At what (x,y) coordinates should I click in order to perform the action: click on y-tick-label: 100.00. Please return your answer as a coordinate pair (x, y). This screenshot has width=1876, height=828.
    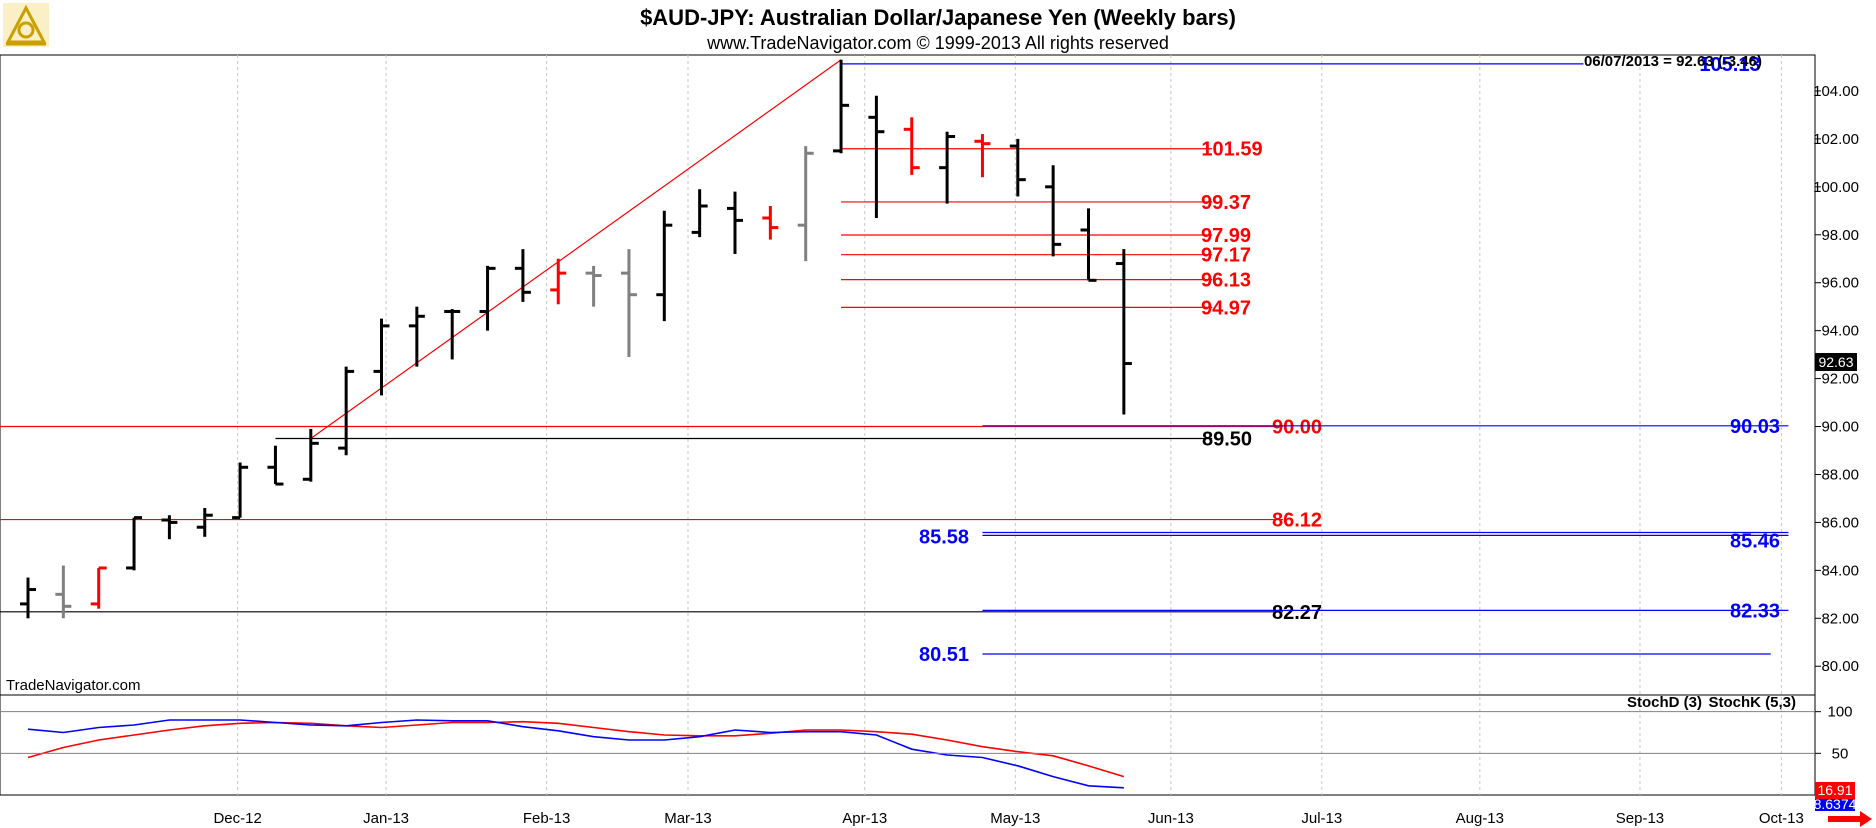
    Looking at the image, I should click on (1836, 187).